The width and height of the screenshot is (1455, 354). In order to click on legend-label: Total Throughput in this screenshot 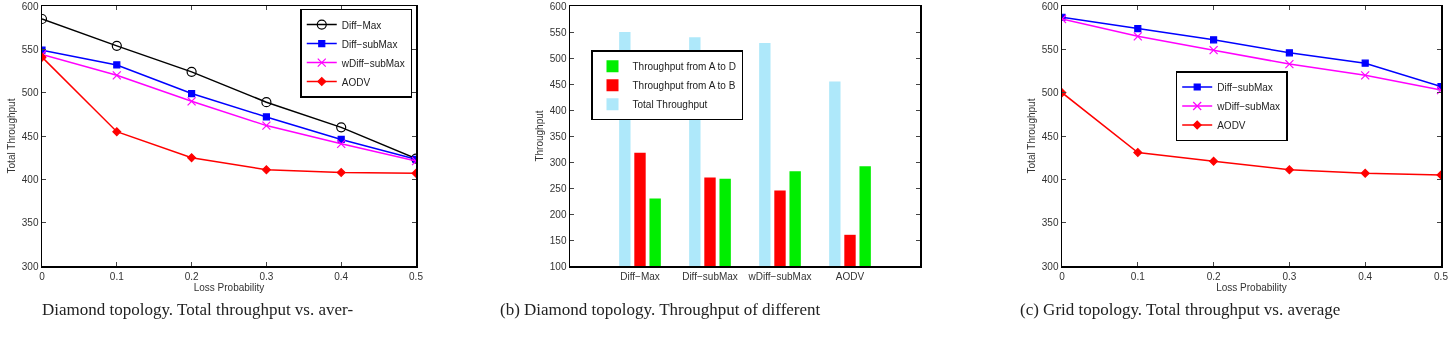, I will do `click(670, 105)`.